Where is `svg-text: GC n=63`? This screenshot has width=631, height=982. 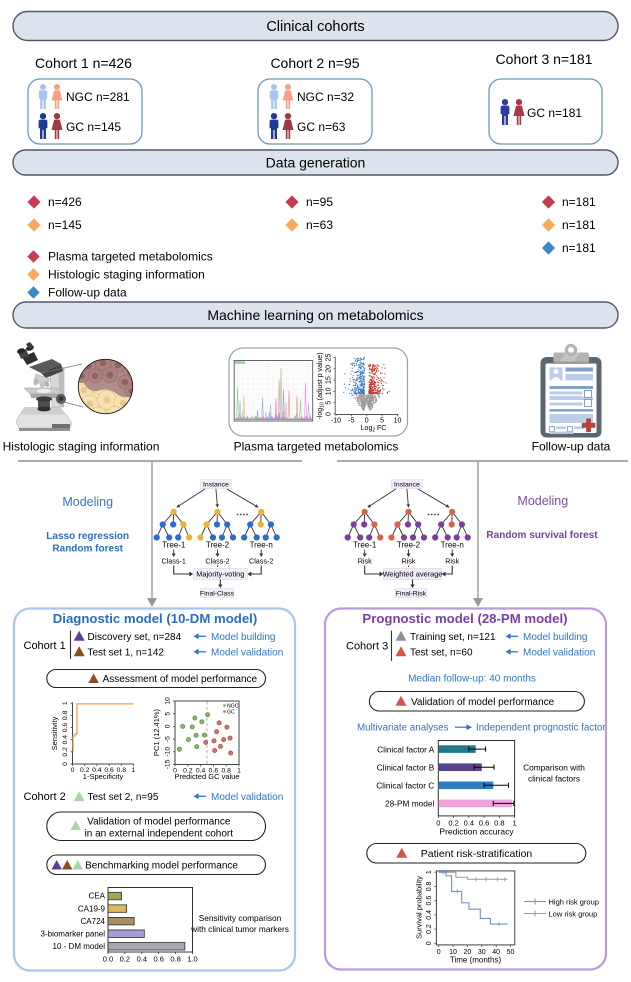
svg-text: GC n=63 is located at coordinates (321, 127).